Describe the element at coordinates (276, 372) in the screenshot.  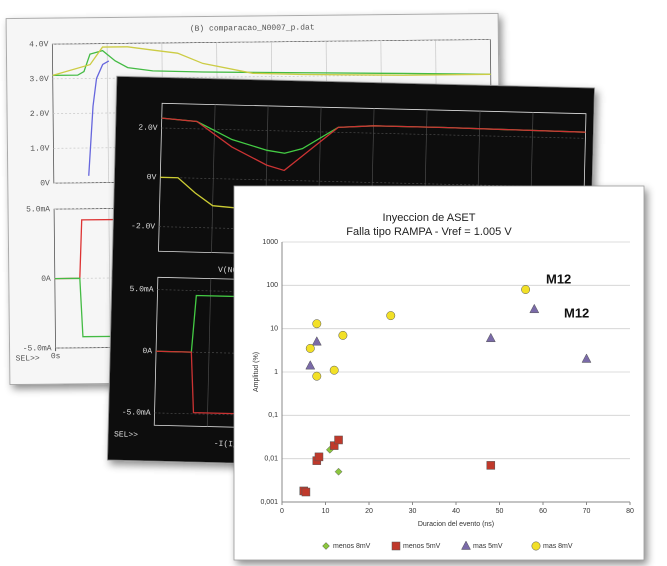
I see `y-tick-label: 1` at that location.